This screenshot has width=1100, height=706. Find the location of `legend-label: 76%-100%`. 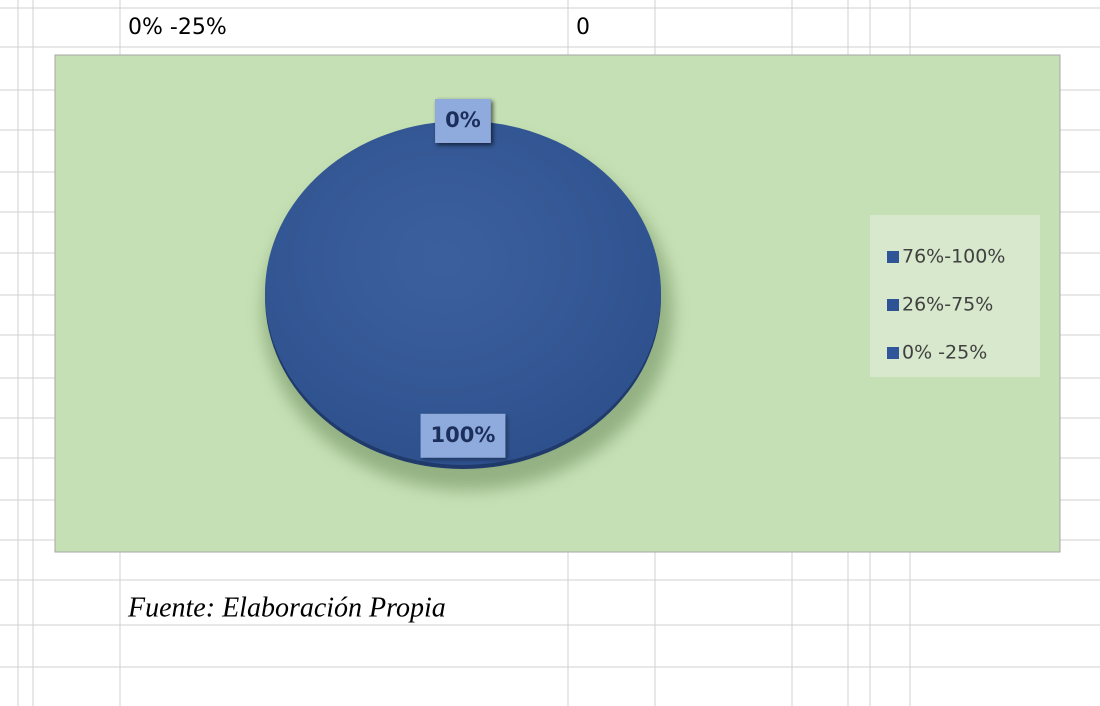

legend-label: 76%-100% is located at coordinates (953, 257).